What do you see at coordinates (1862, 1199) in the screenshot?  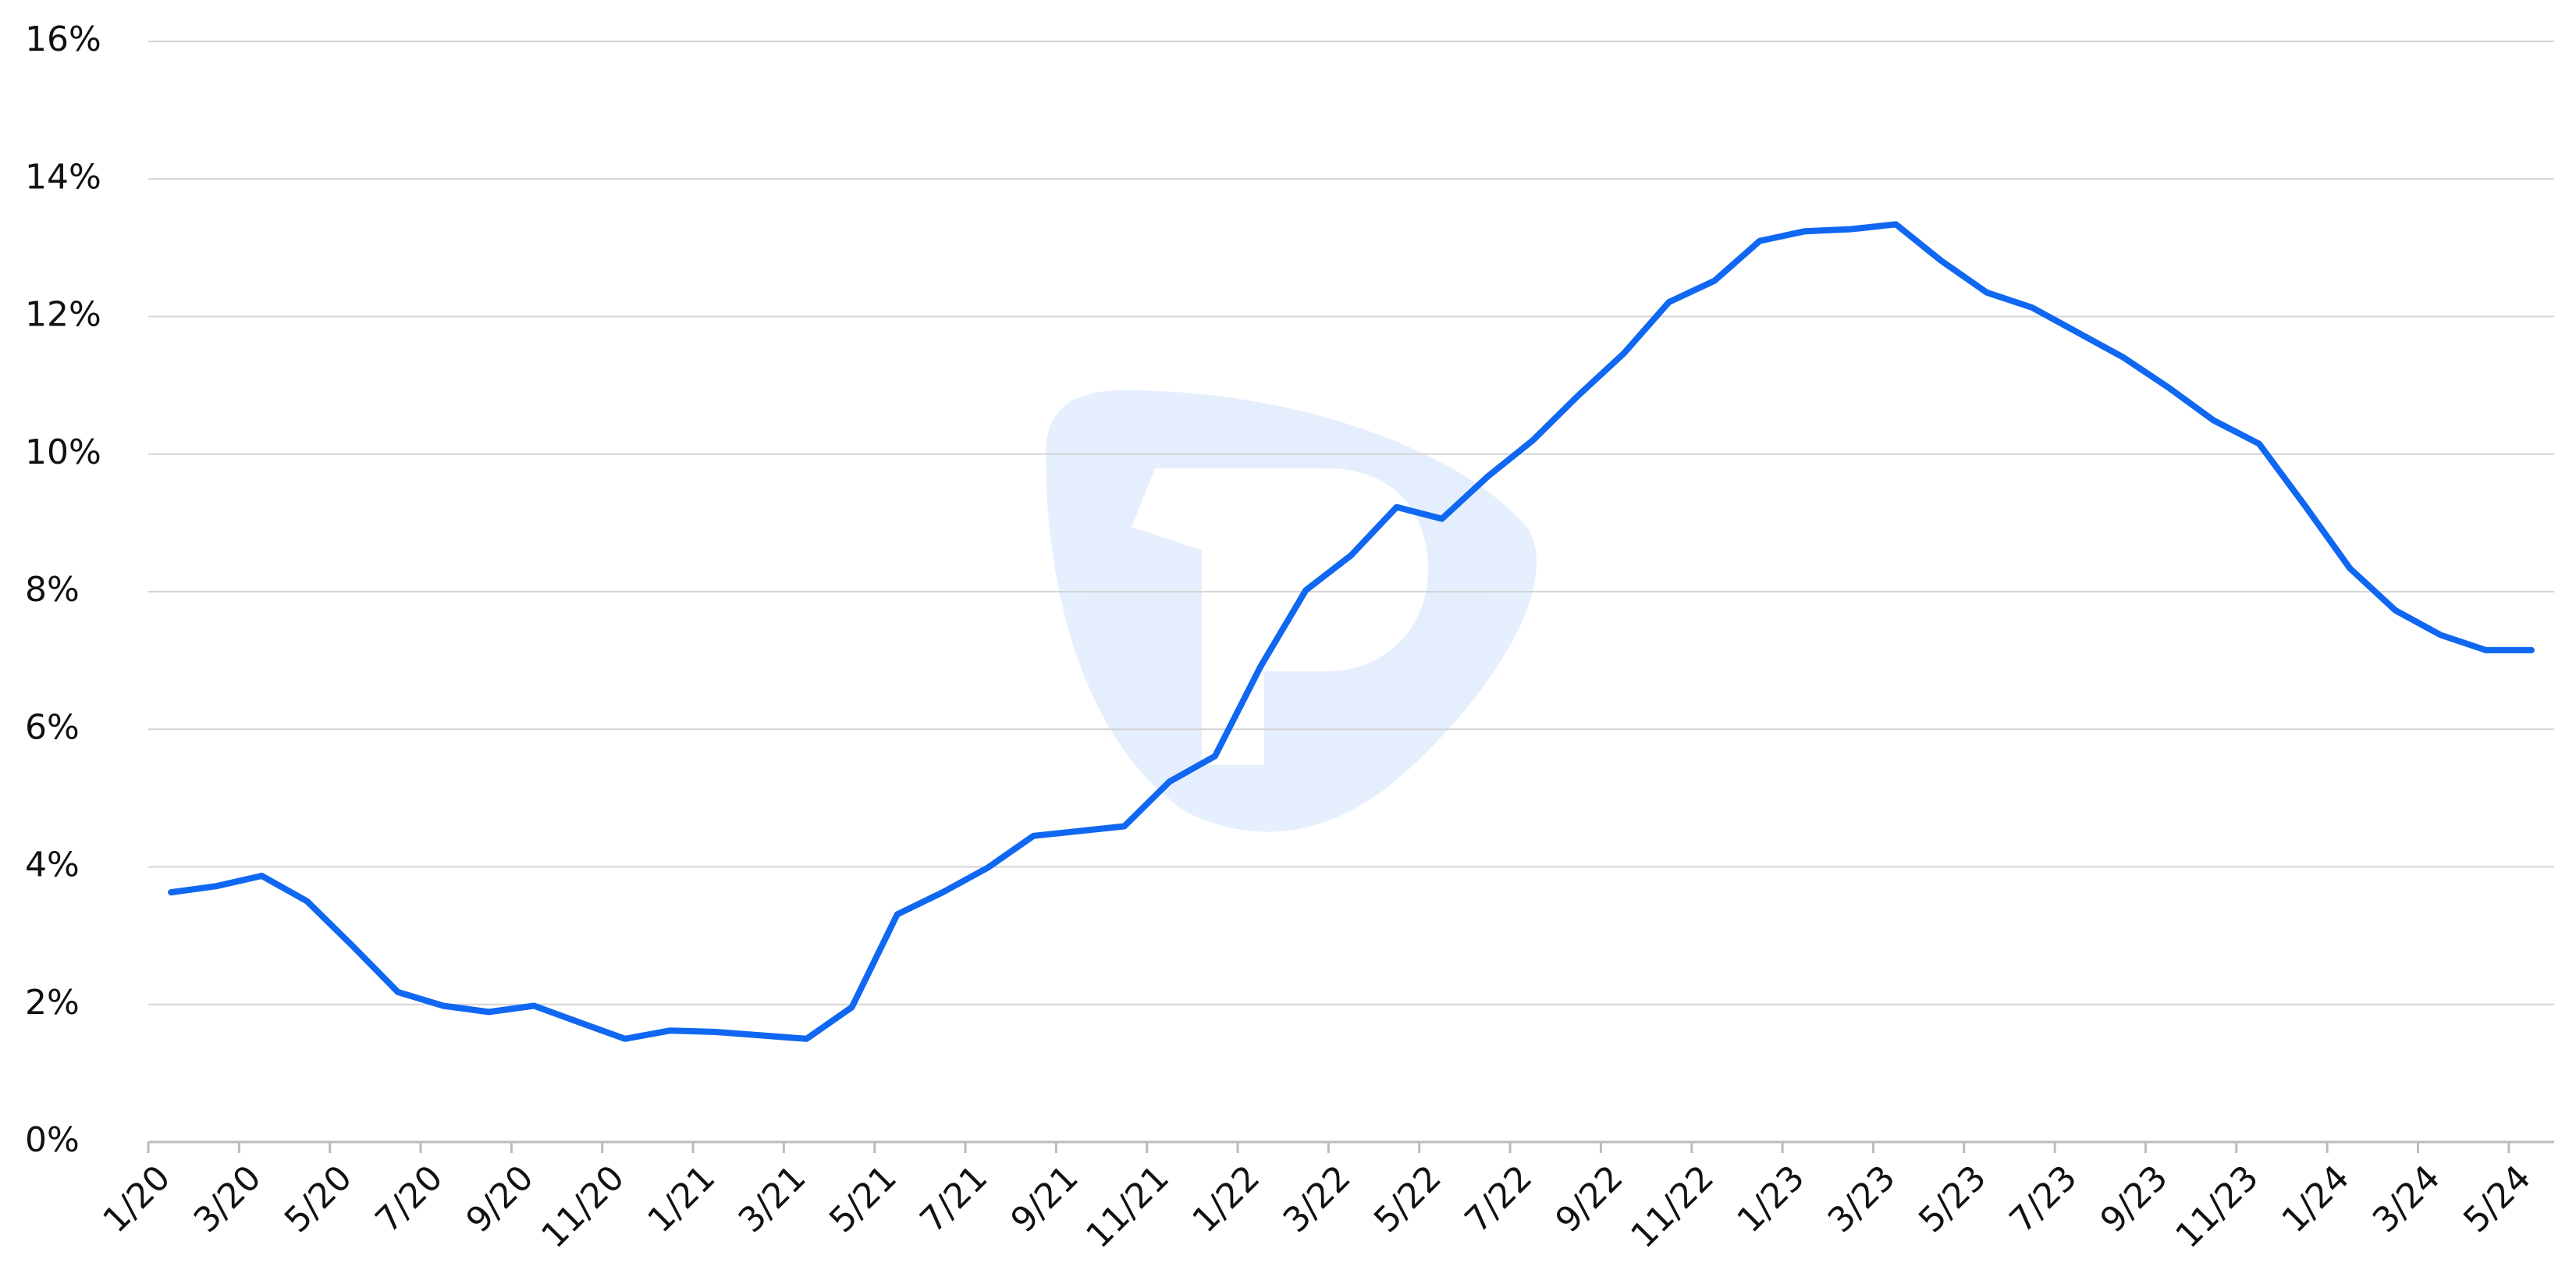 I see `x-tick-label: 3/23` at bounding box center [1862, 1199].